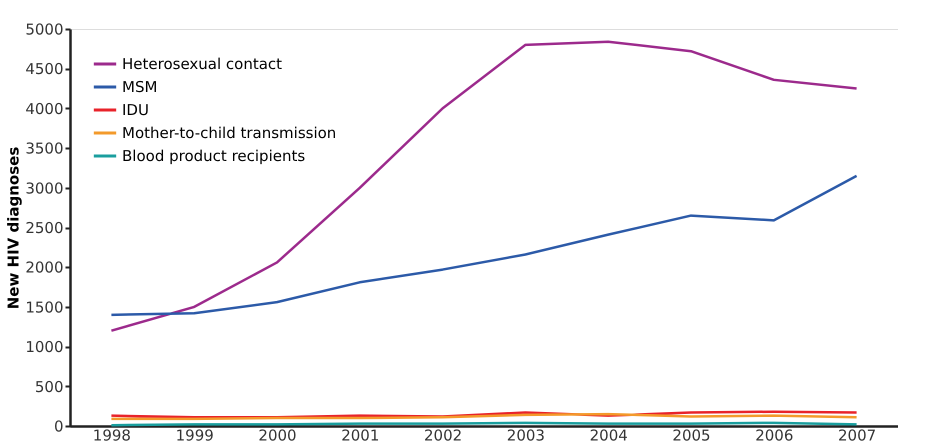  What do you see at coordinates (13, 228) in the screenshot?
I see `y-axis-title: New HIV diagnoses` at bounding box center [13, 228].